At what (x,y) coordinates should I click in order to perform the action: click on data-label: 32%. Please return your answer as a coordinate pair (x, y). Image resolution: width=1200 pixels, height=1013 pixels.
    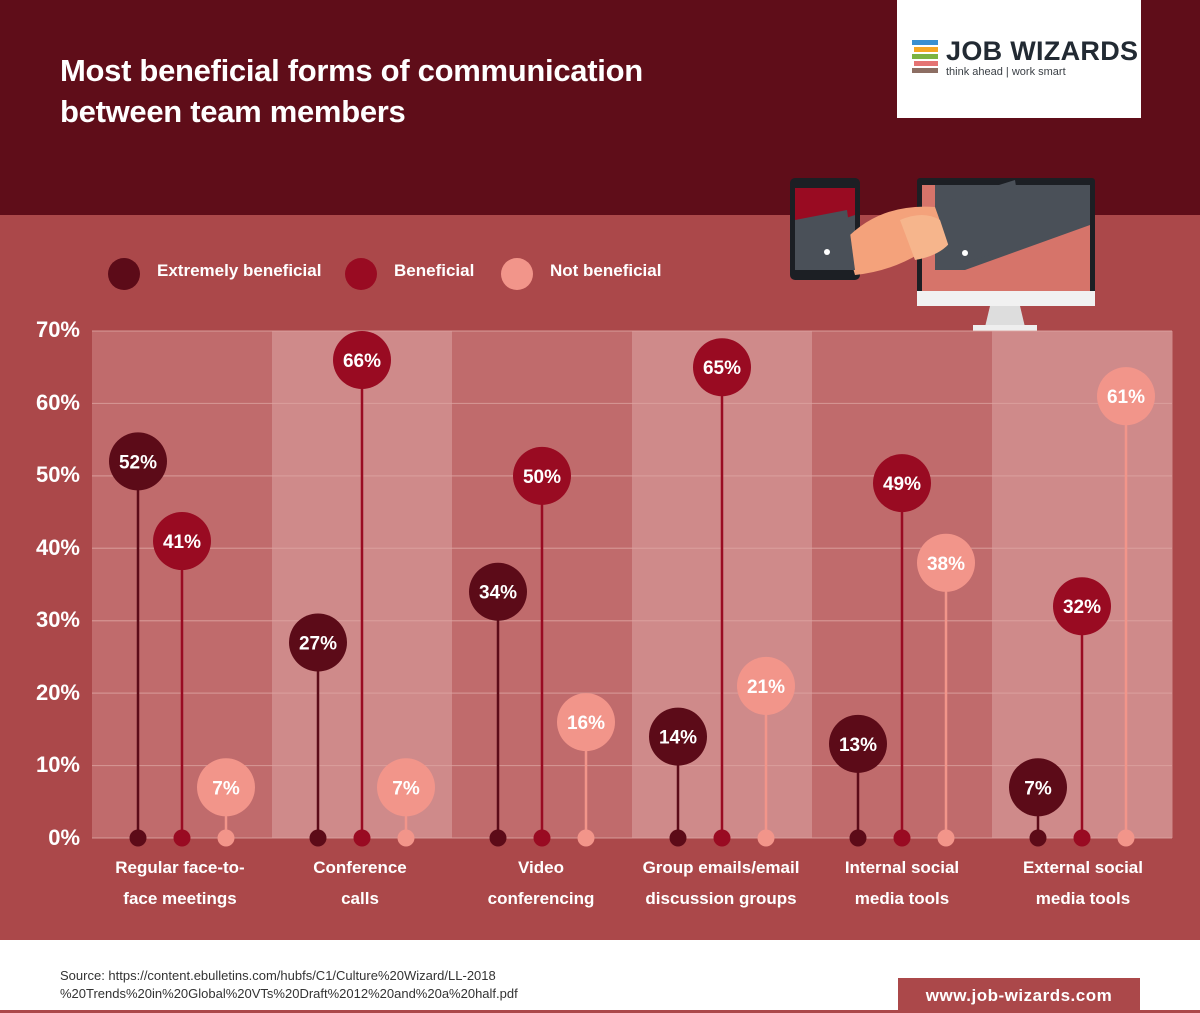
    Looking at the image, I should click on (1082, 607).